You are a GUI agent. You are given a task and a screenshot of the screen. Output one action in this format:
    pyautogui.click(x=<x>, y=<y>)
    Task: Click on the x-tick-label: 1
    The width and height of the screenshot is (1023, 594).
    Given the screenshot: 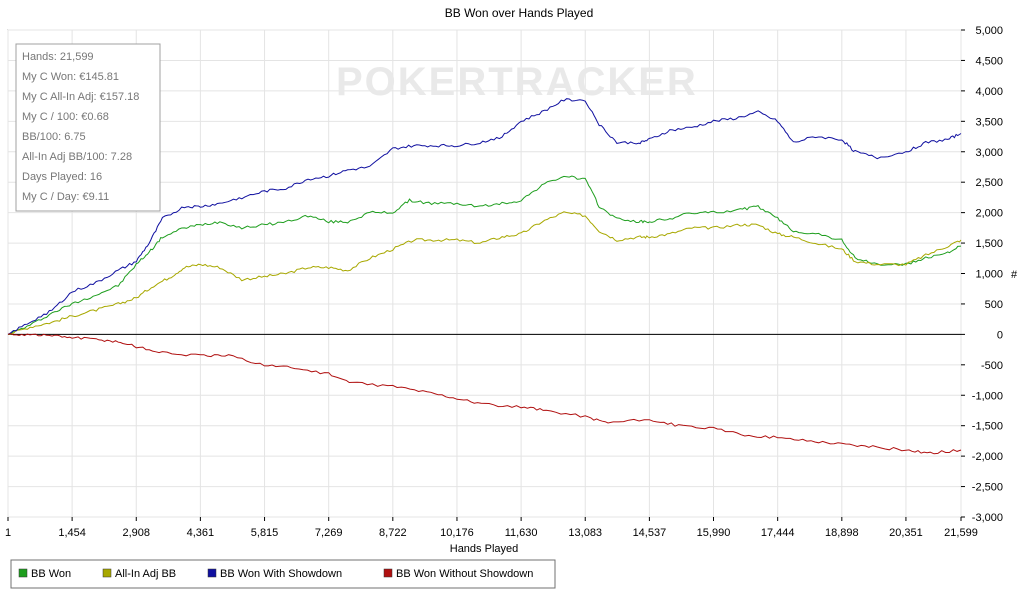 What is the action you would take?
    pyautogui.click(x=8, y=533)
    